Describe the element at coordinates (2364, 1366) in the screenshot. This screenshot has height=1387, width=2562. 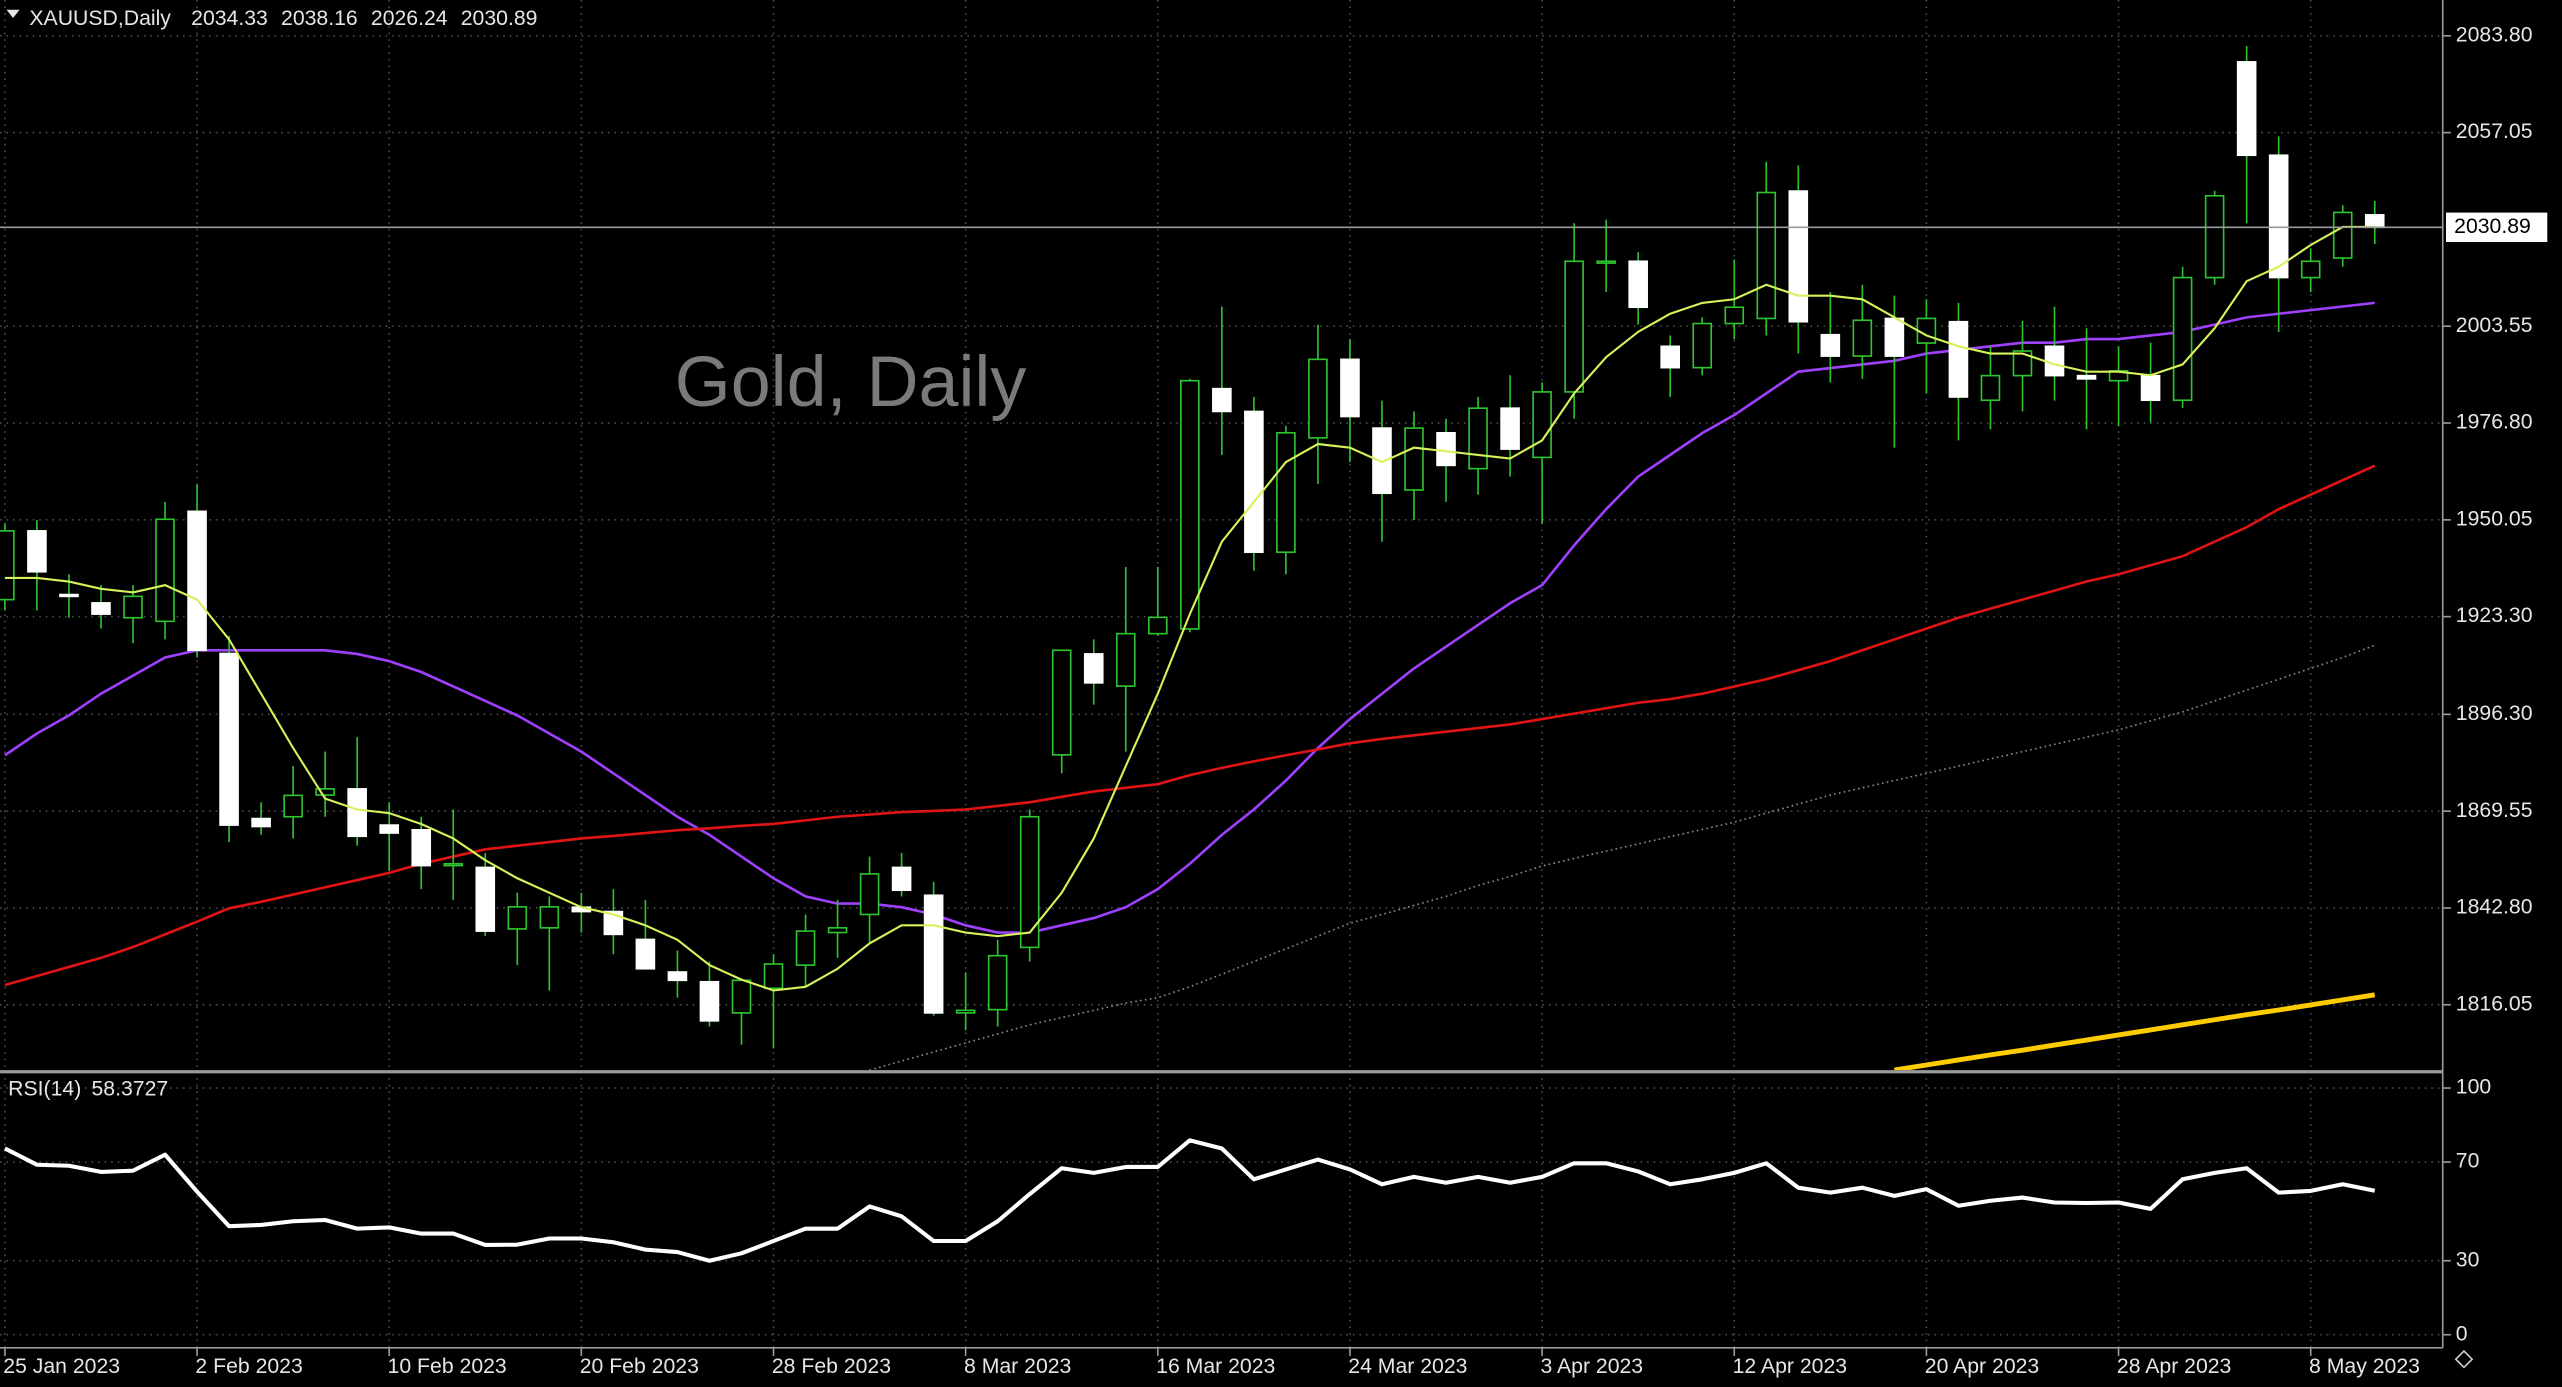
I see `x-tick-label: 8 May 2023` at that location.